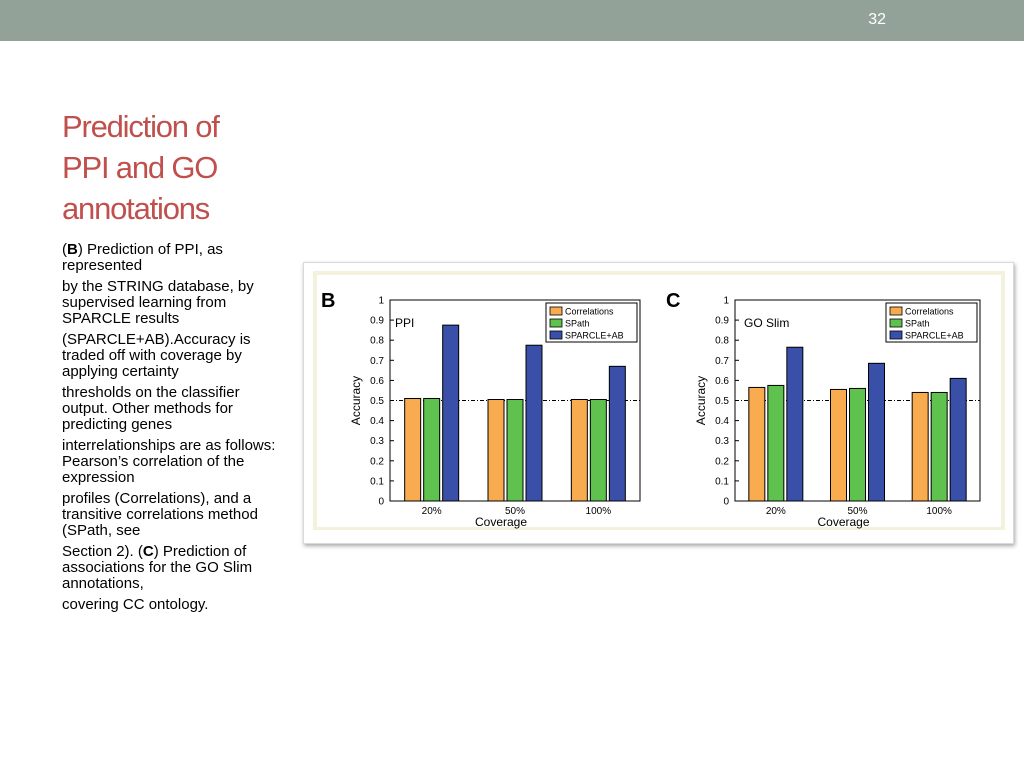  I want to click on body-text-run: covering CC ontology., so click(135, 604).